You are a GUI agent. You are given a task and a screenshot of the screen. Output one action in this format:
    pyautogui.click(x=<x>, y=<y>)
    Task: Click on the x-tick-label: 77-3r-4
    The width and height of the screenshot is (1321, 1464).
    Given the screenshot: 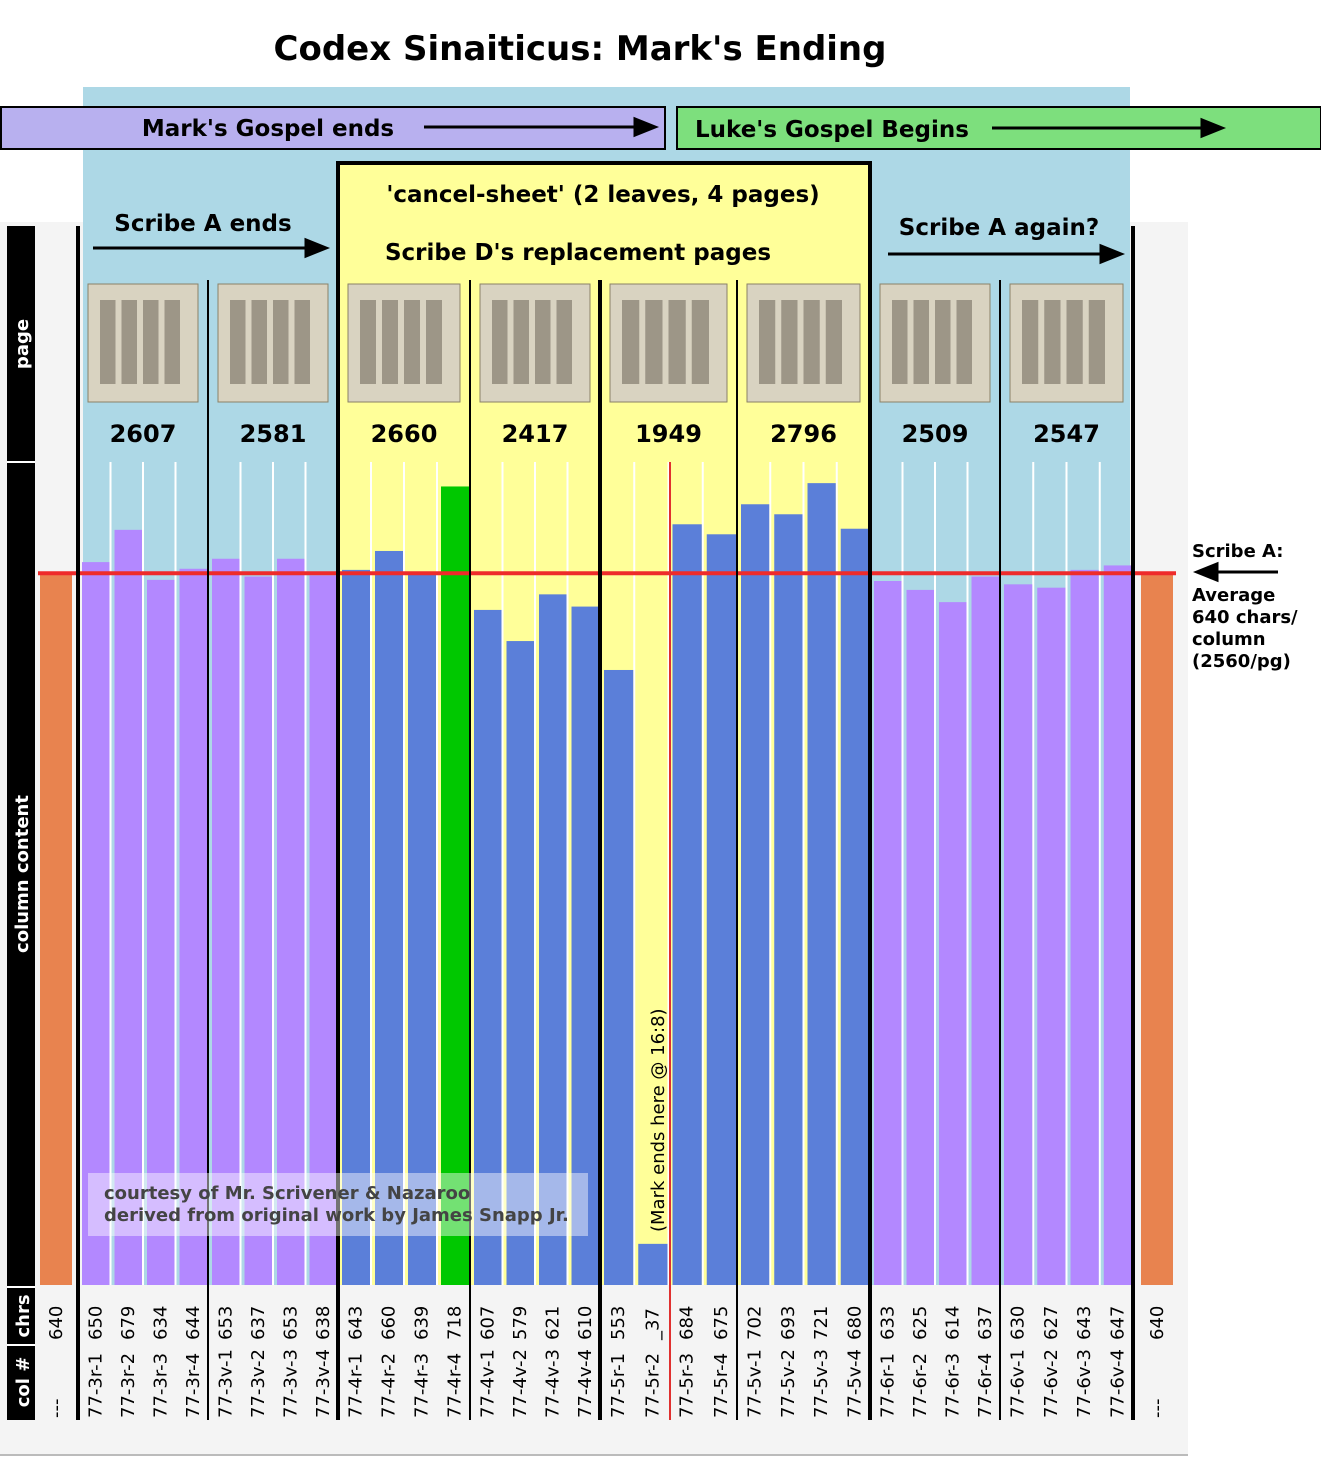 What is the action you would take?
    pyautogui.click(x=193, y=1385)
    